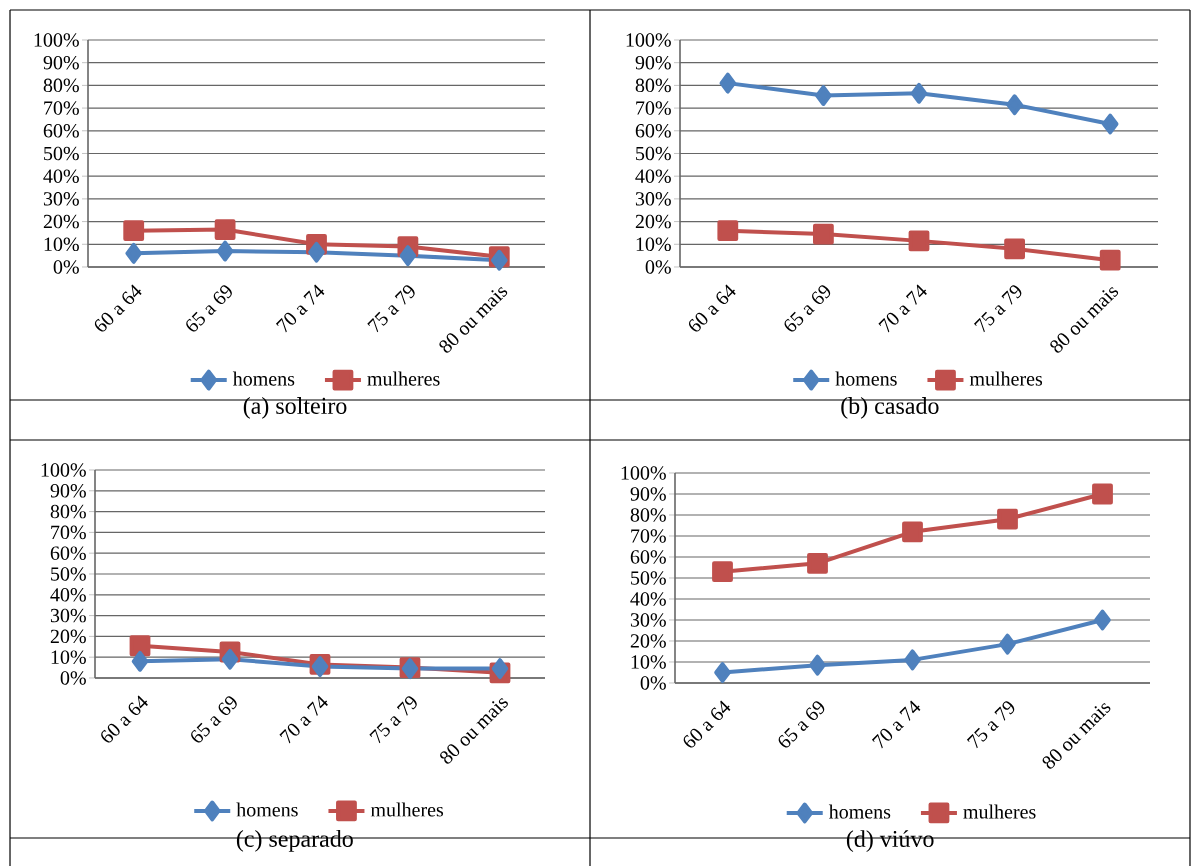 Image resolution: width=1191 pixels, height=867 pixels. I want to click on text: (c) separado, so click(294, 841).